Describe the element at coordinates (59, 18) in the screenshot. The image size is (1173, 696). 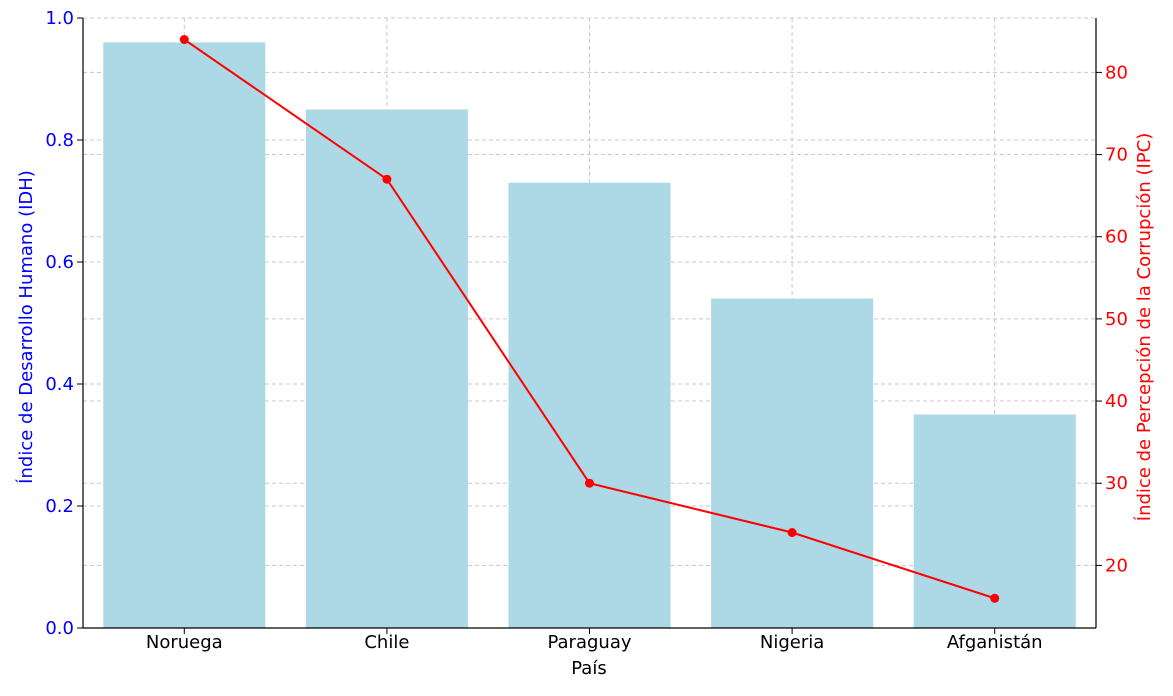
I see `y-tick-label-left: 1.0` at that location.